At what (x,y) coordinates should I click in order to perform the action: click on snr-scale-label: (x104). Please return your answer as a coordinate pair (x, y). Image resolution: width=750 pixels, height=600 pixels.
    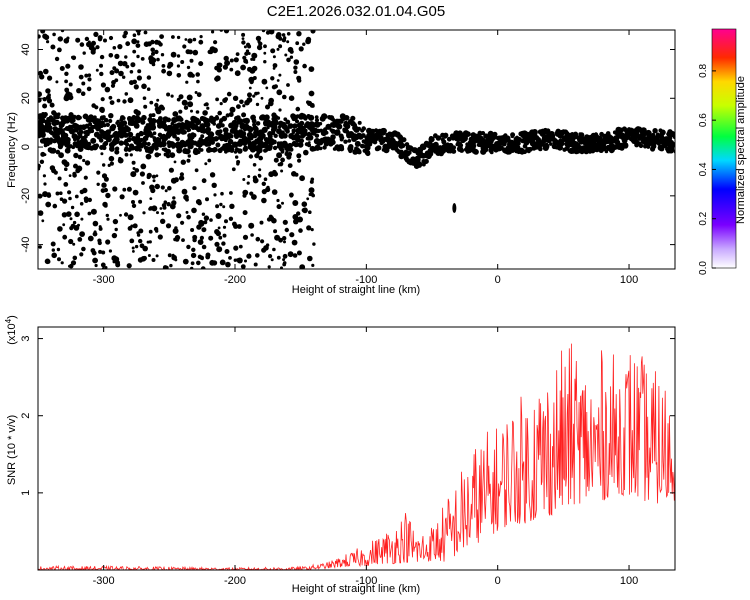
    Looking at the image, I should click on (11, 330).